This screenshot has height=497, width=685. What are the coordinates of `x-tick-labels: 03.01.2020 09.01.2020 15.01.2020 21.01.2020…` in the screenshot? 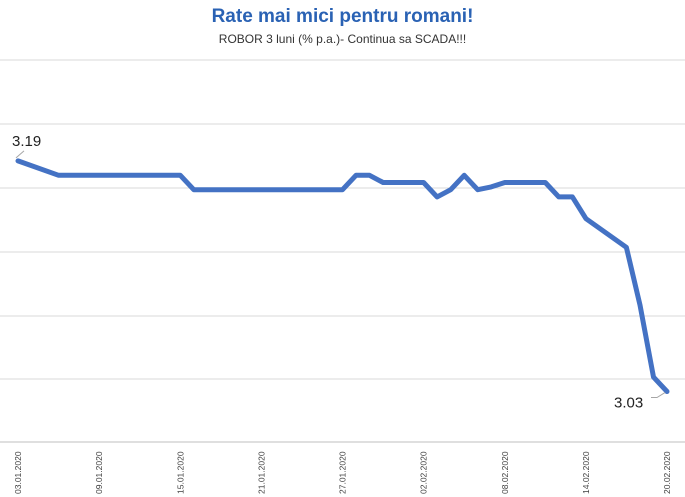 It's located at (342, 472).